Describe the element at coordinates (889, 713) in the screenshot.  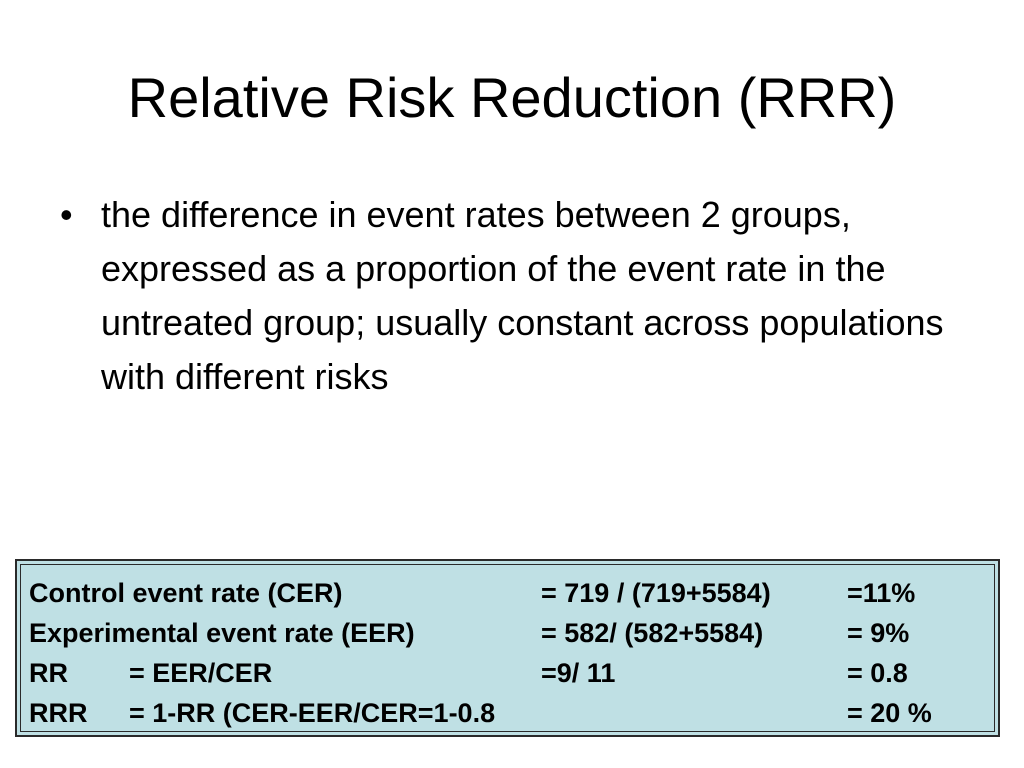
I see `rrr-result: = 20 %` at that location.